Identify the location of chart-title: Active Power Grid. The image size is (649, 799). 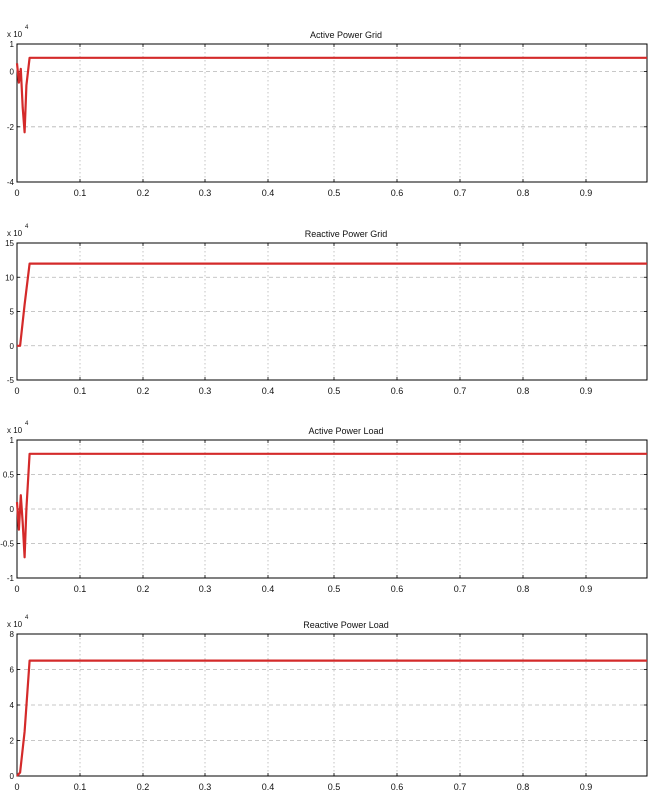
(346, 35).